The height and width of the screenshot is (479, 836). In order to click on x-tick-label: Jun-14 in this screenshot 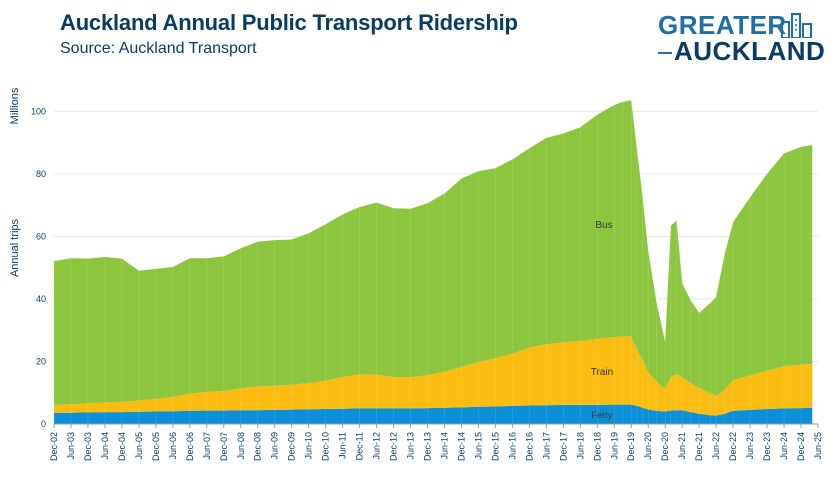, I will do `click(445, 446)`.